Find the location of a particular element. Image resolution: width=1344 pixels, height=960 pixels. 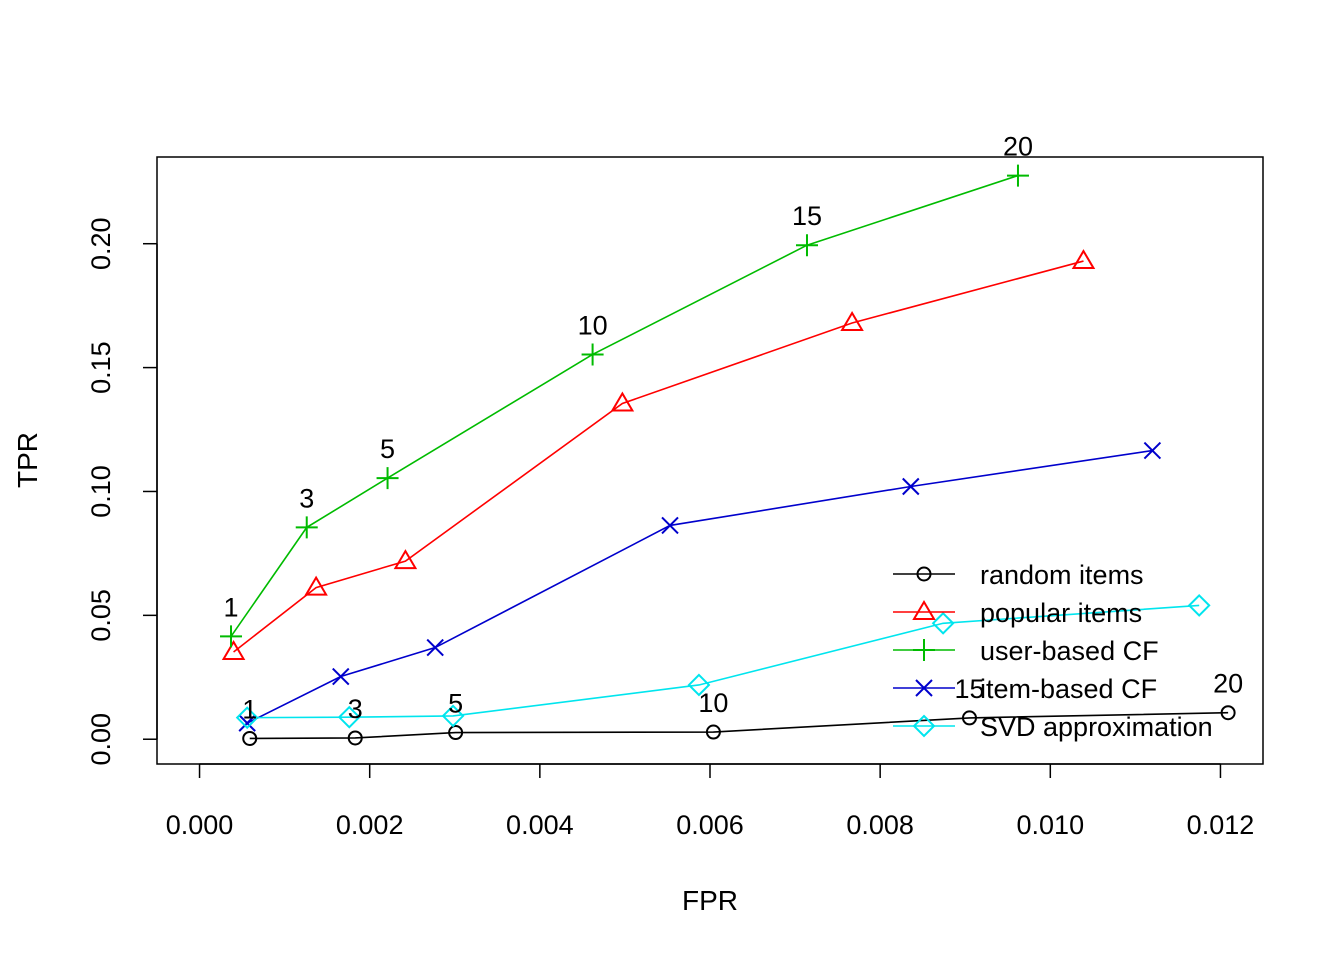

y-tick-label: 0.15 is located at coordinates (101, 367).